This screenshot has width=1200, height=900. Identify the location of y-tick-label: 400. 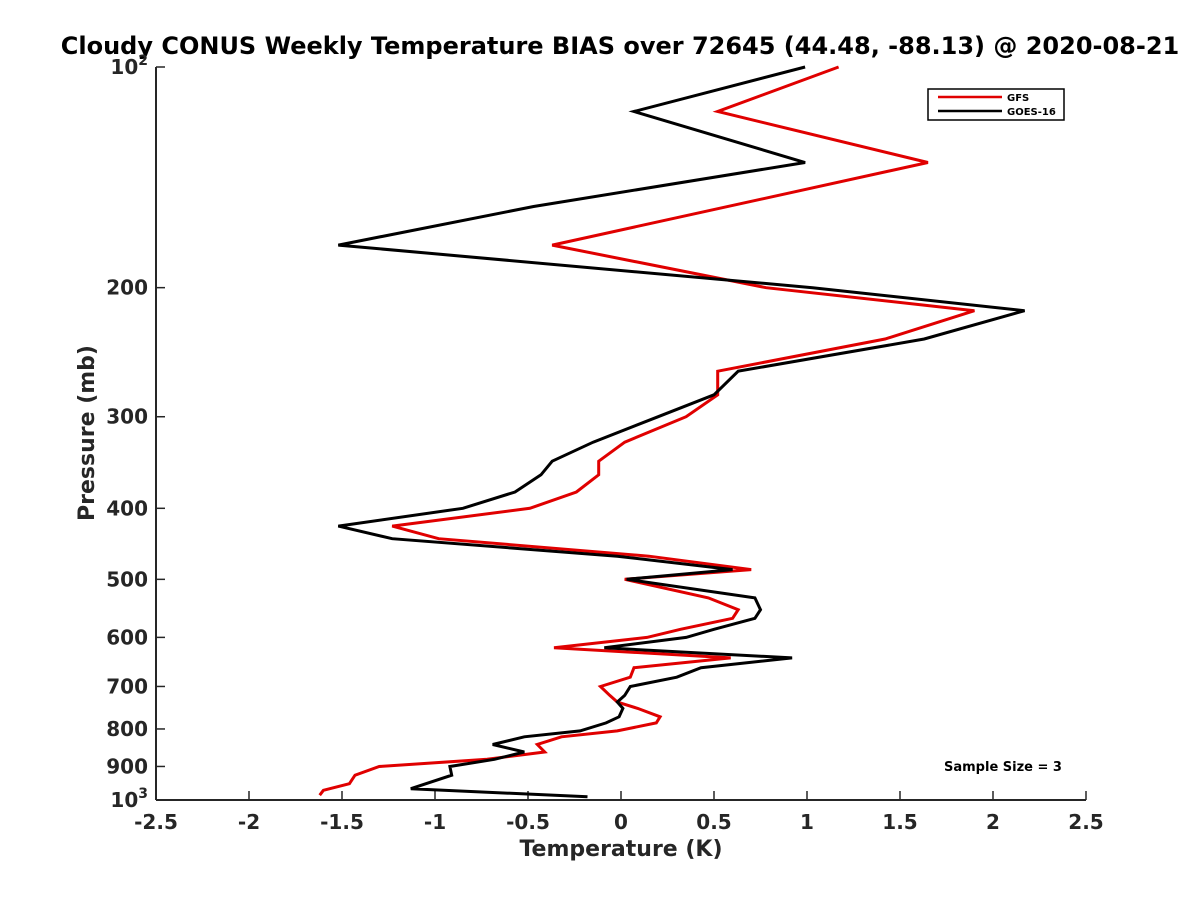
(127, 508).